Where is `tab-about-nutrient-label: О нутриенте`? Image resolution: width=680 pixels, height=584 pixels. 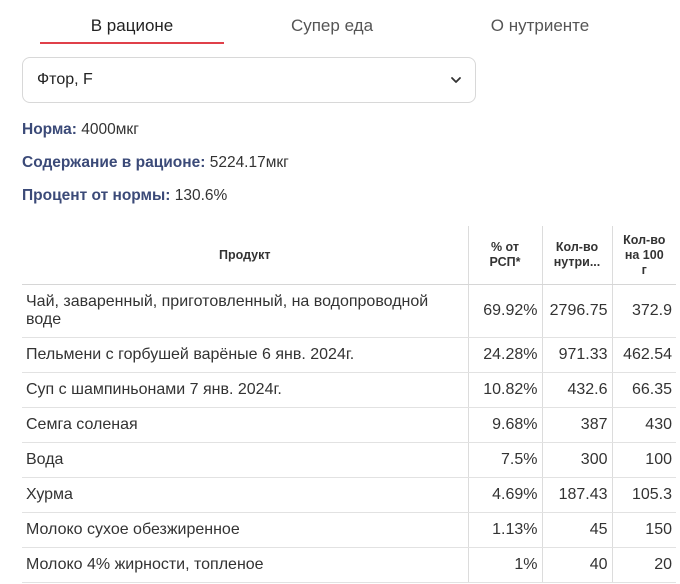
tab-about-nutrient-label: О нутриенте is located at coordinates (540, 25).